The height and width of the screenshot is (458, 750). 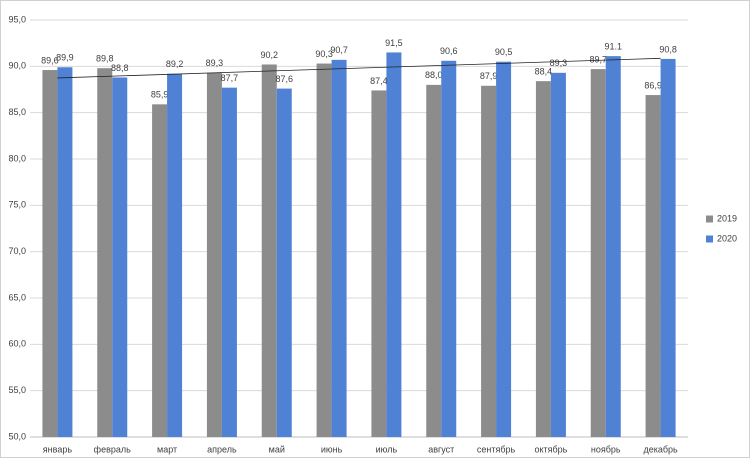 What do you see at coordinates (17, 112) in the screenshot?
I see `y-tick-label: 85,0` at bounding box center [17, 112].